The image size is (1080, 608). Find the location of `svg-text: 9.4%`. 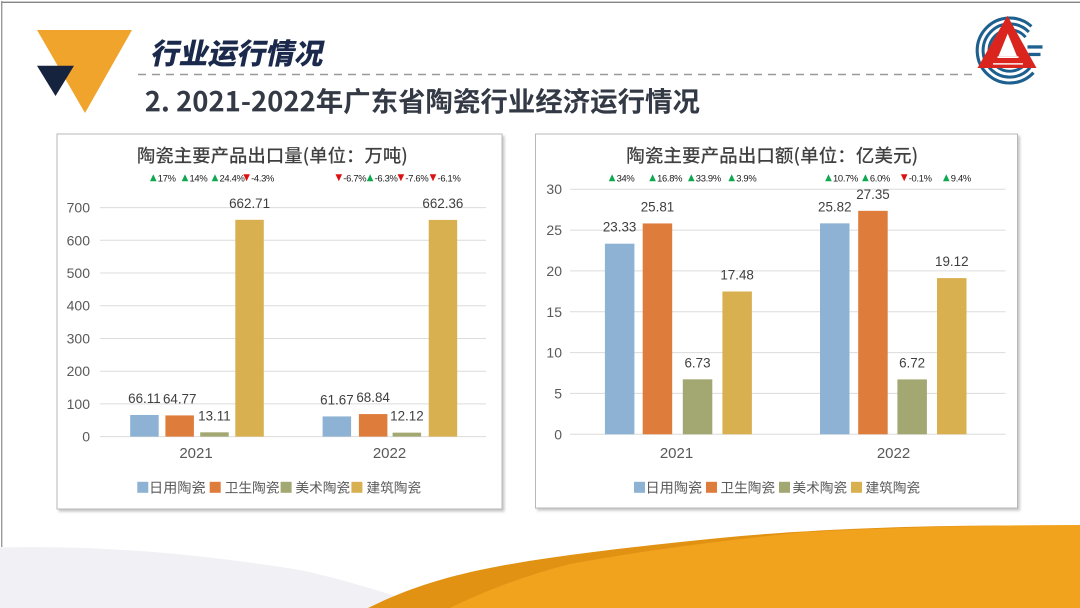

svg-text: 9.4% is located at coordinates (961, 177).